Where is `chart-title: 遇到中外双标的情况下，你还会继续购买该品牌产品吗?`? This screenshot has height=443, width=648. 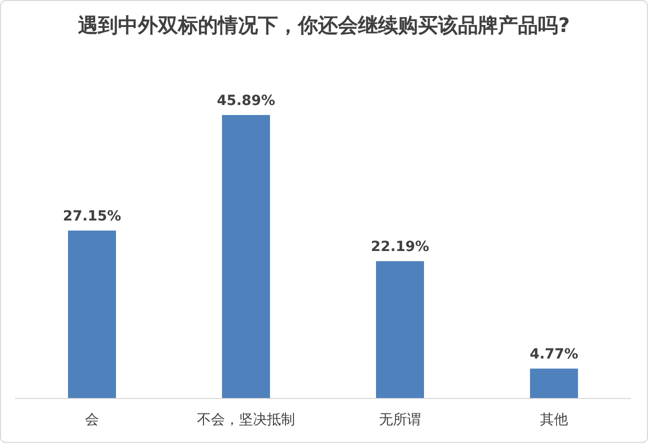
chart-title: 遇到中外双标的情况下，你还会继续购买该品牌产品吗? is located at coordinates (324, 25).